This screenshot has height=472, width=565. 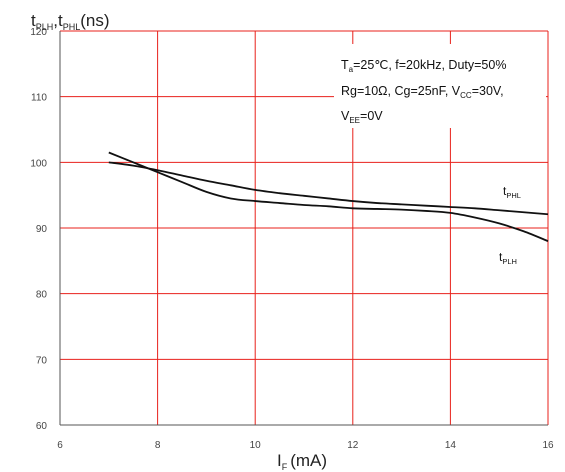 What do you see at coordinates (451, 445) in the screenshot?
I see `x-tick-label: 14` at bounding box center [451, 445].